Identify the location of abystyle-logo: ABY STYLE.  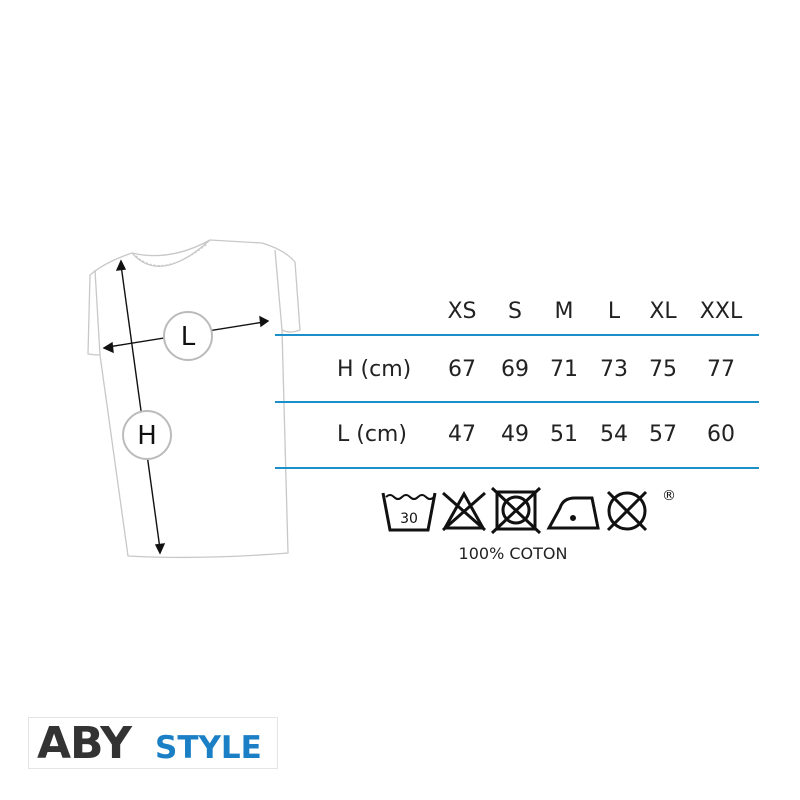
(153, 743).